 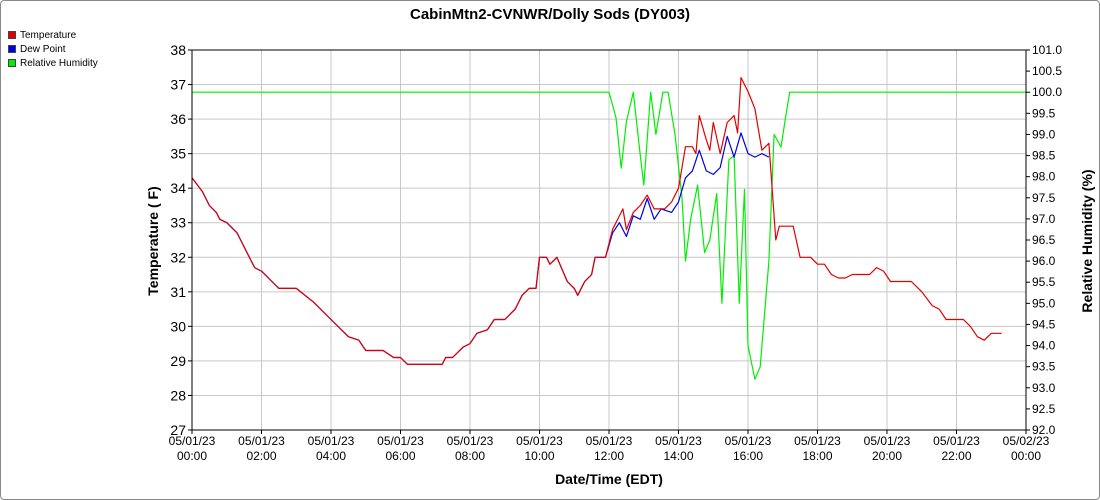 I want to click on x-tick-label-time: 02:00, so click(x=261, y=456).